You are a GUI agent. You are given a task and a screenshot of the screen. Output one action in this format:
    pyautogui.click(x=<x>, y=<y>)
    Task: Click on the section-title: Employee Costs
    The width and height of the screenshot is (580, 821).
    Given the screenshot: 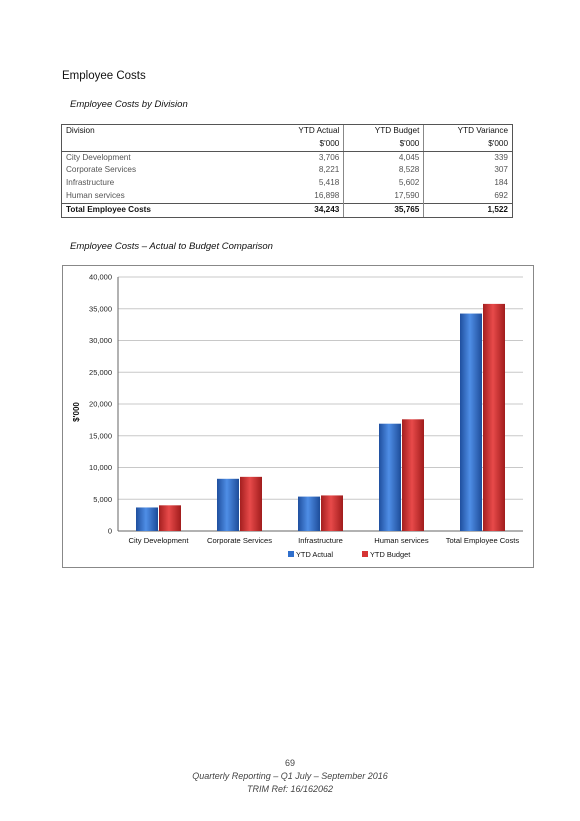 What is the action you would take?
    pyautogui.click(x=104, y=76)
    